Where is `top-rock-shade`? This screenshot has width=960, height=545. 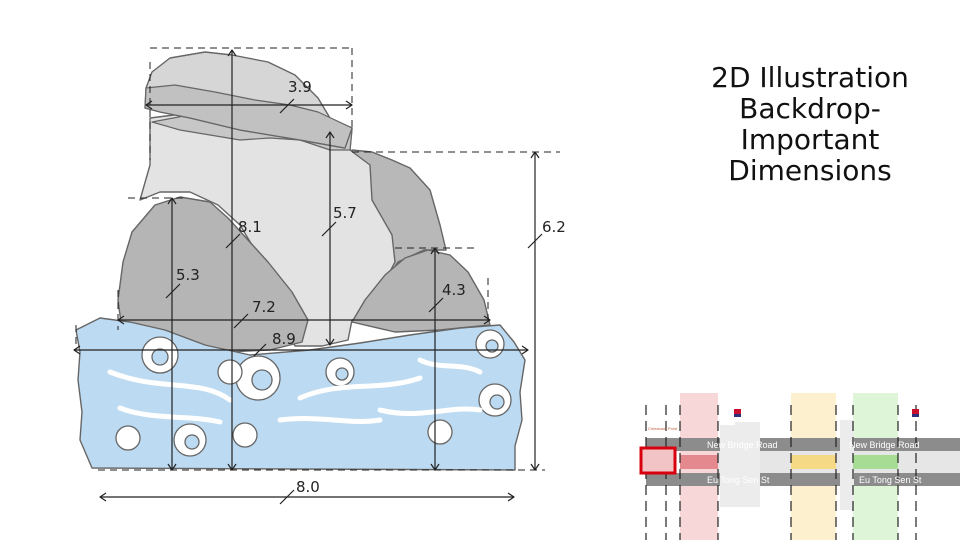 top-rock-shade is located at coordinates (248, 116).